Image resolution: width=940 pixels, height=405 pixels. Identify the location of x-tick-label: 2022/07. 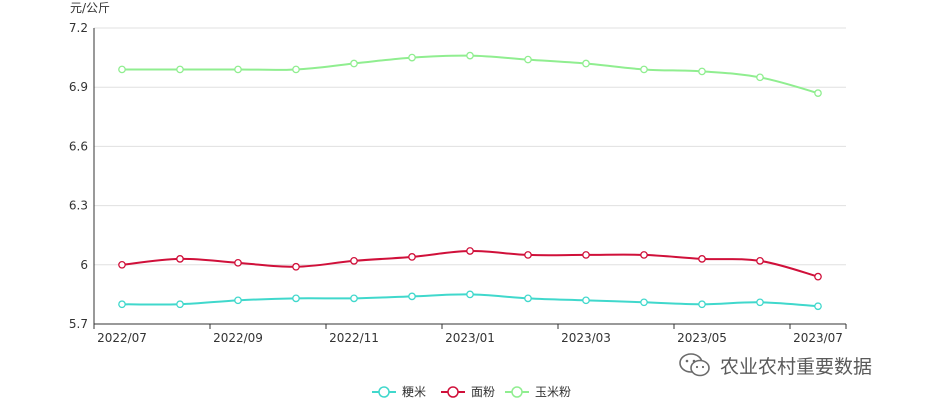
(122, 338).